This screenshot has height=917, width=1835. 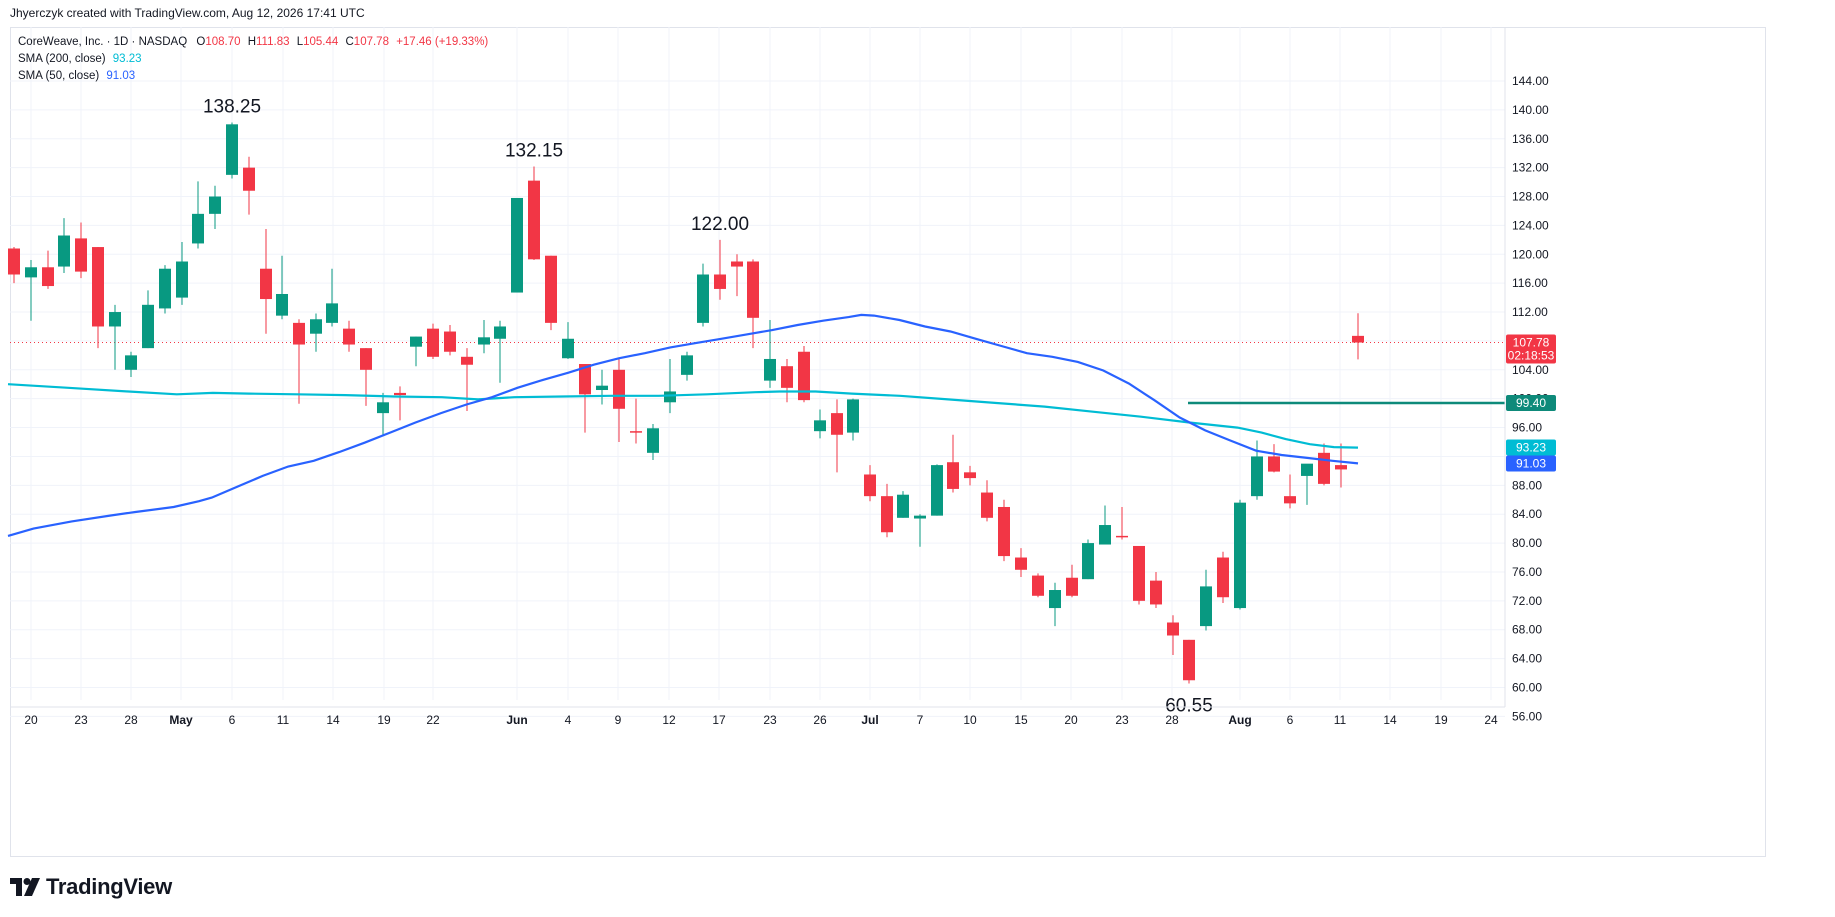 I want to click on tradingview-brand: TradingView, so click(x=91, y=887).